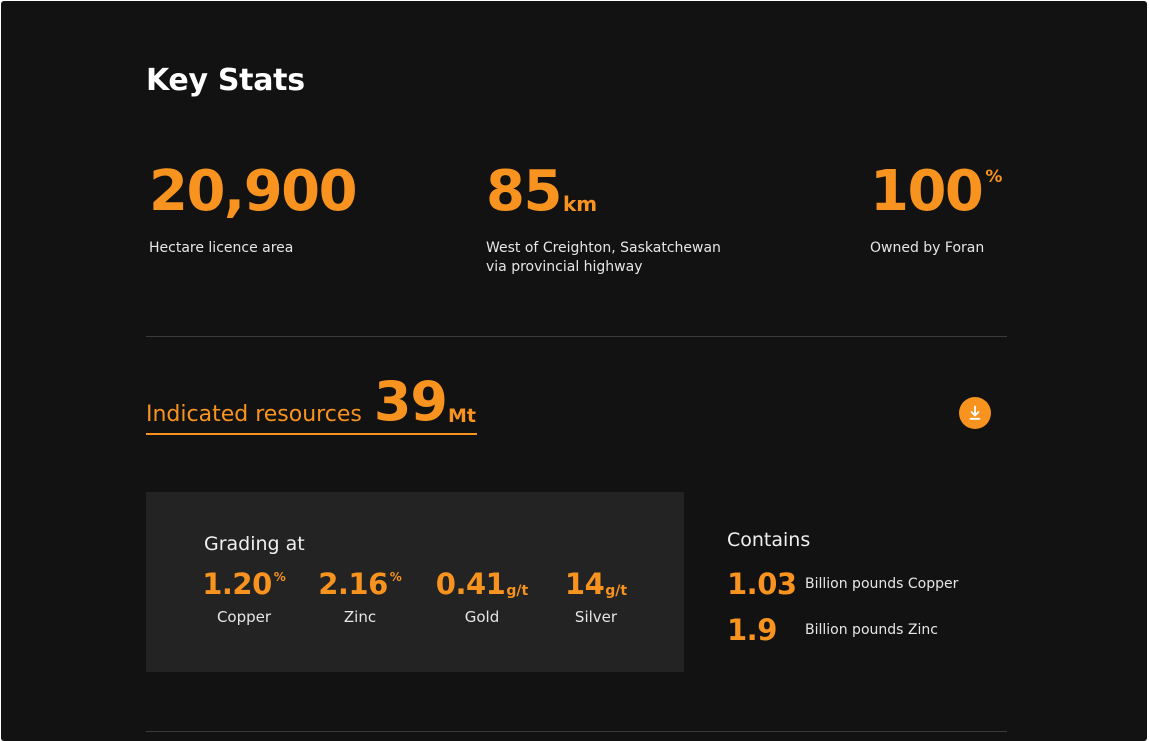 The height and width of the screenshot is (741, 1149). I want to click on stat-licence-area: 20,900 Hectare licence area, so click(253, 208).